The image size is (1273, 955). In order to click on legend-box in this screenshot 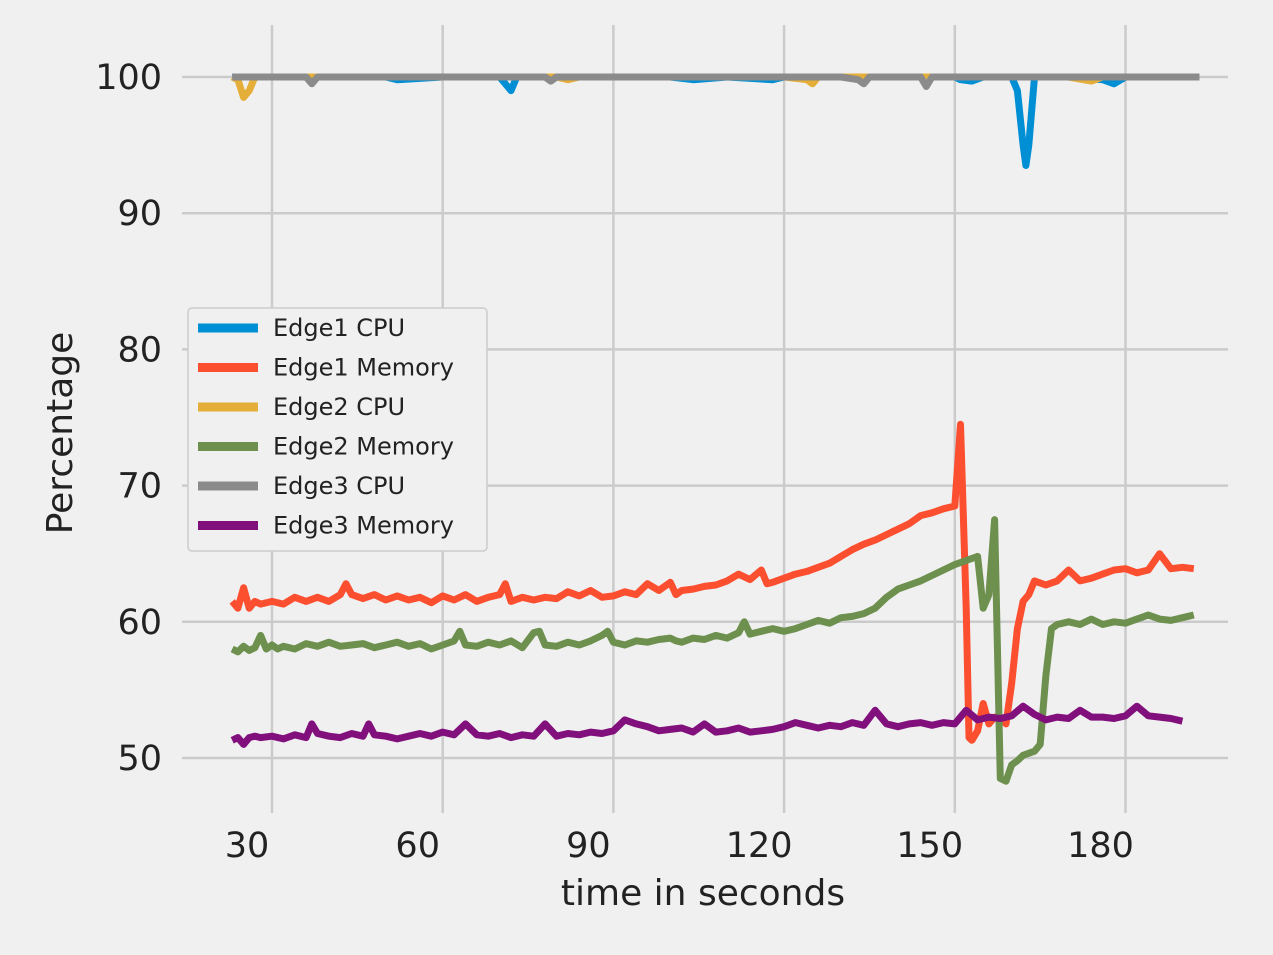, I will do `click(337, 429)`.